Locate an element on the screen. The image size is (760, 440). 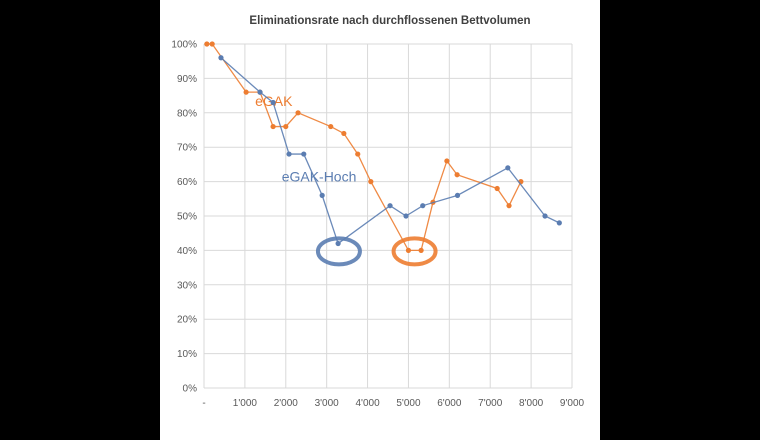
y-tick-label: 90% is located at coordinates (187, 79).